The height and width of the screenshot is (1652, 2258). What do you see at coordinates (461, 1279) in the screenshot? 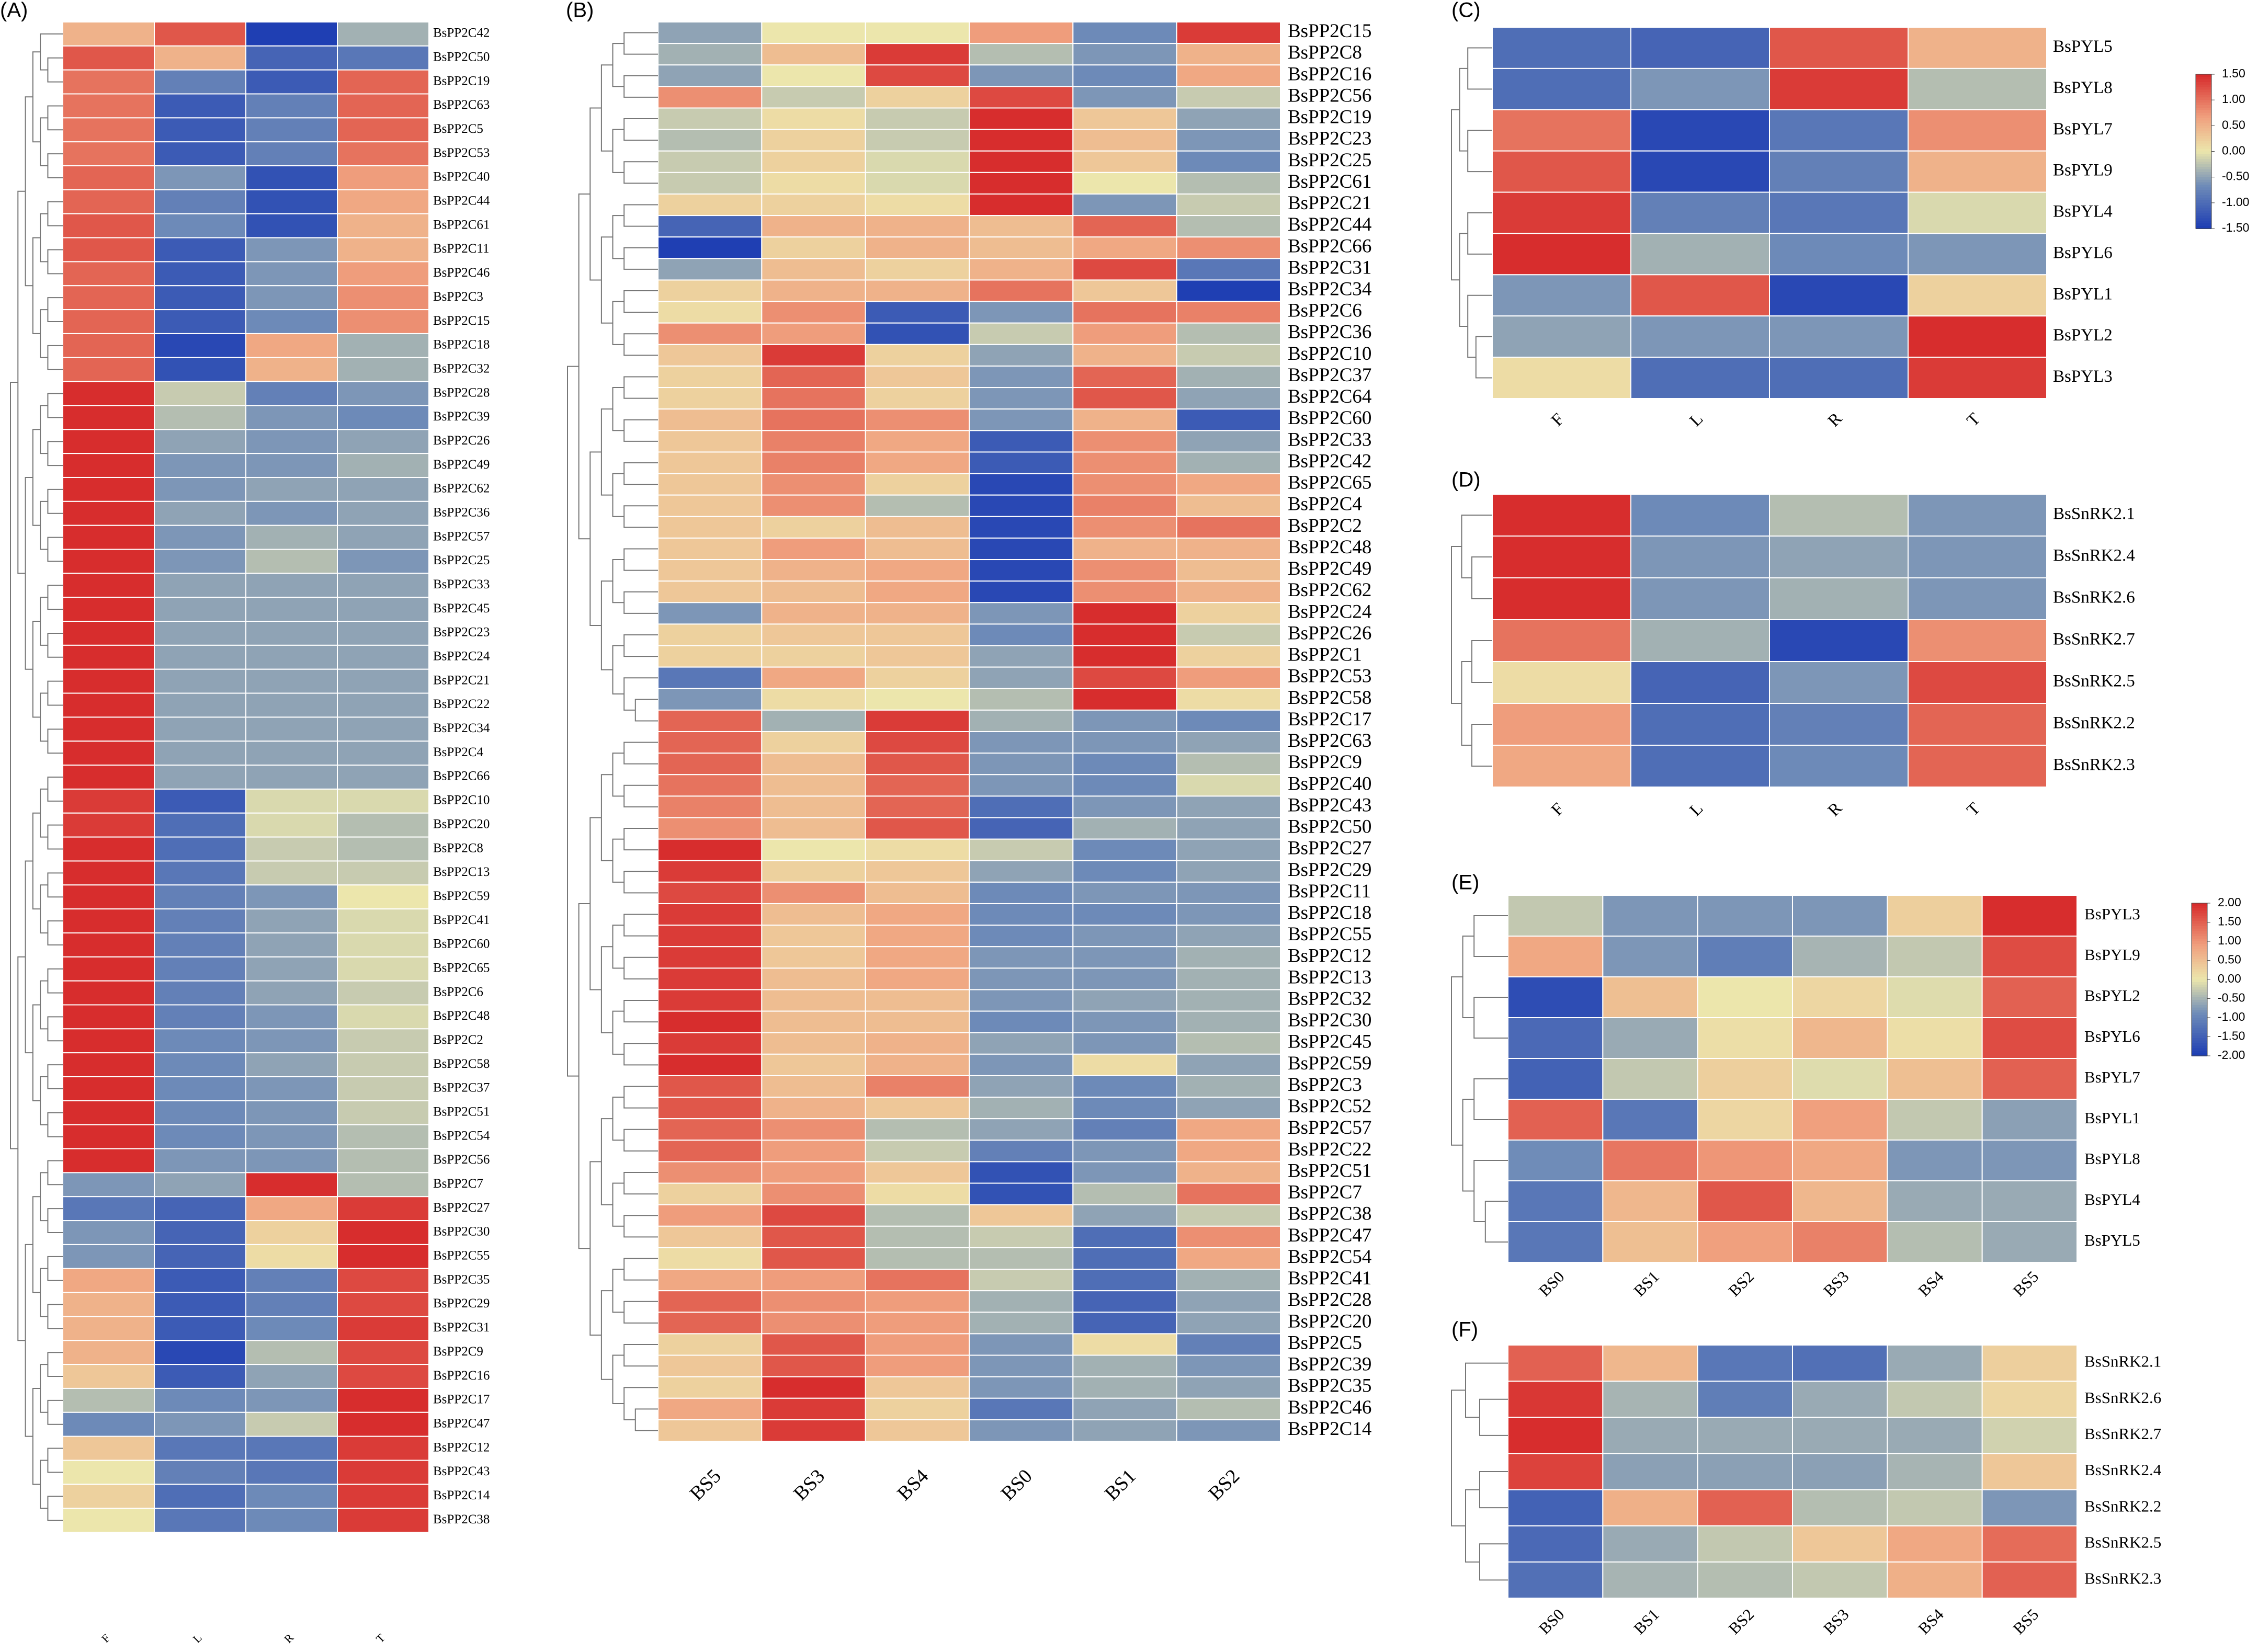
I see `row-label: BsPP2C35` at bounding box center [461, 1279].